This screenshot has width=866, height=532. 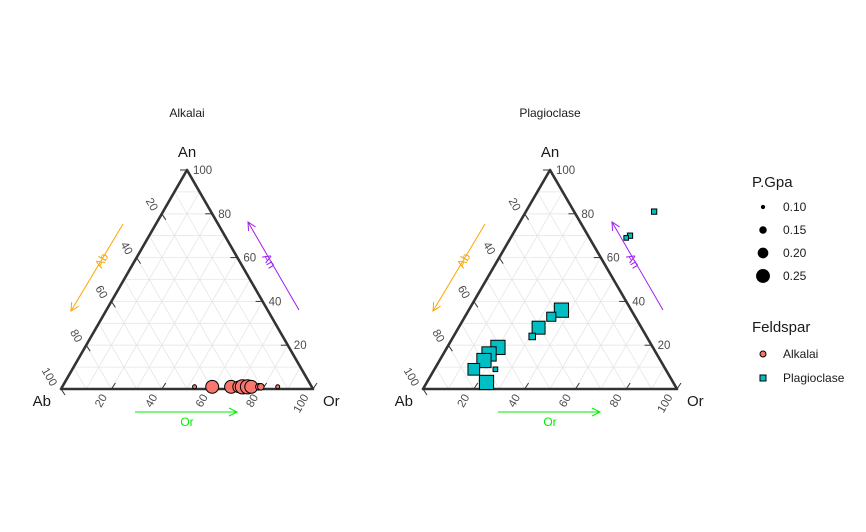 I want to click on or-arrow-label: Or, so click(x=186, y=422).